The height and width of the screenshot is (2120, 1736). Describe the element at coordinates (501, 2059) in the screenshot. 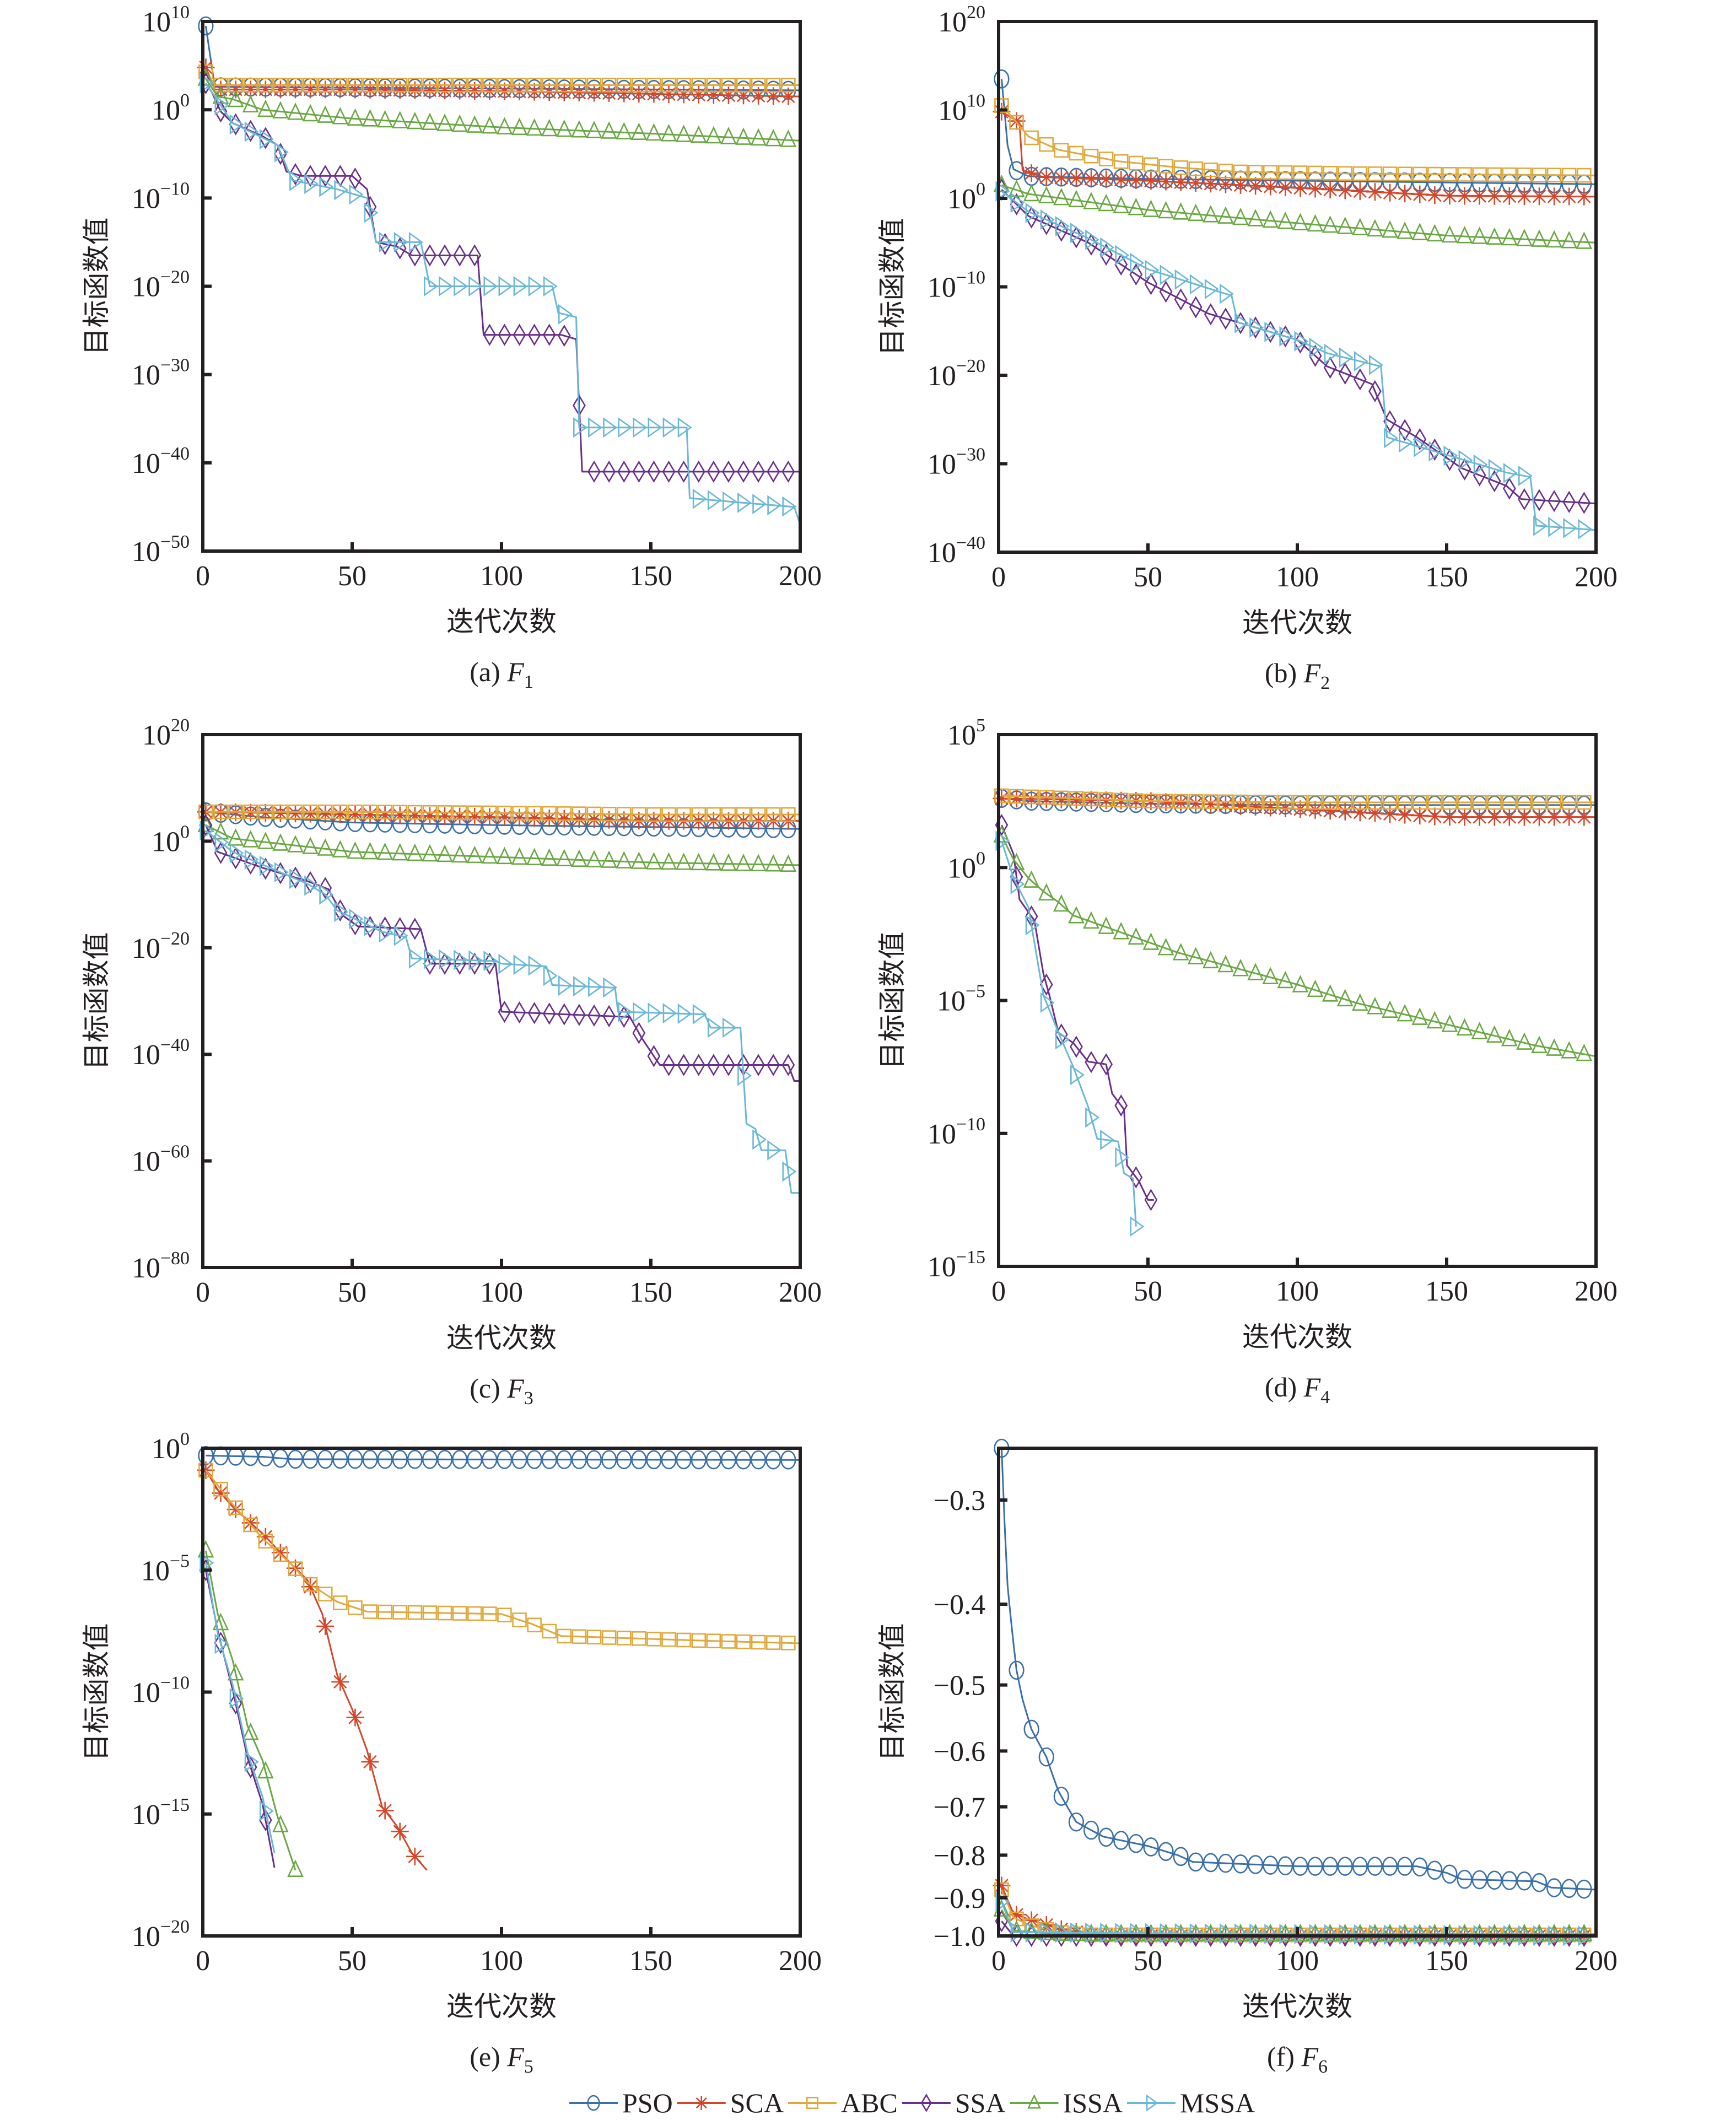

I see `panel-caption: (e) F5` at that location.